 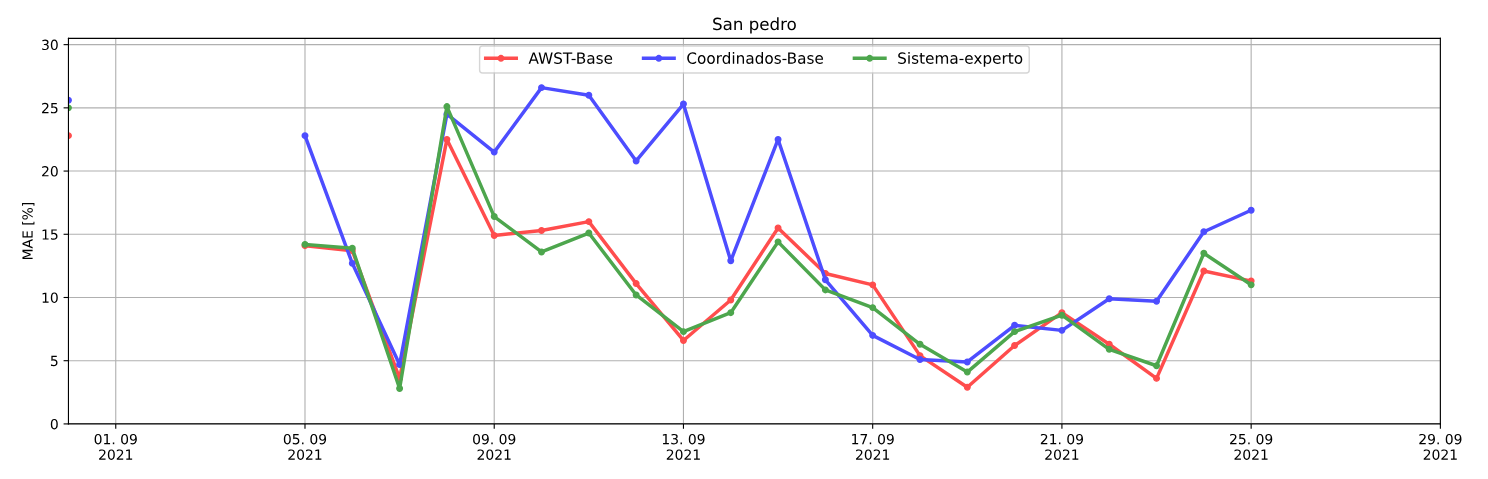 What do you see at coordinates (873, 446) in the screenshot?
I see `x-tick-label: 17. 09 2021` at bounding box center [873, 446].